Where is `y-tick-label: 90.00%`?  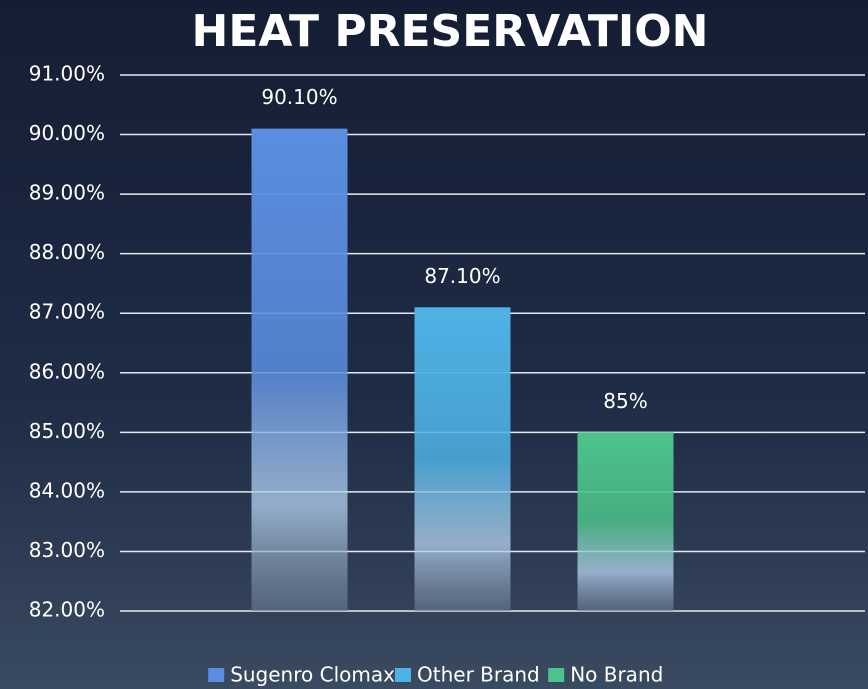 y-tick-label: 90.00% is located at coordinates (67, 133).